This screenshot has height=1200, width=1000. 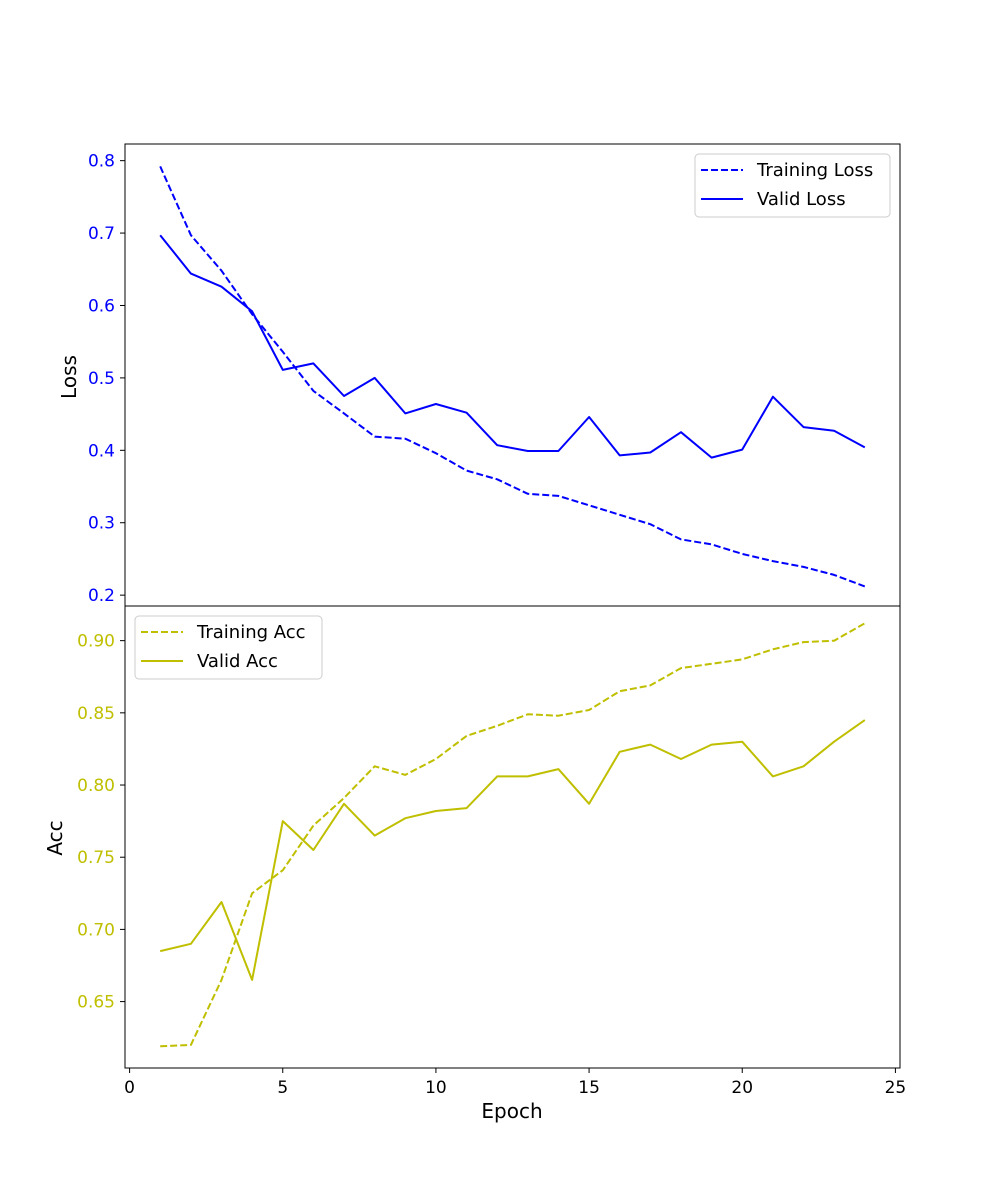 I want to click on x-tick-label: 15, so click(x=589, y=1088).